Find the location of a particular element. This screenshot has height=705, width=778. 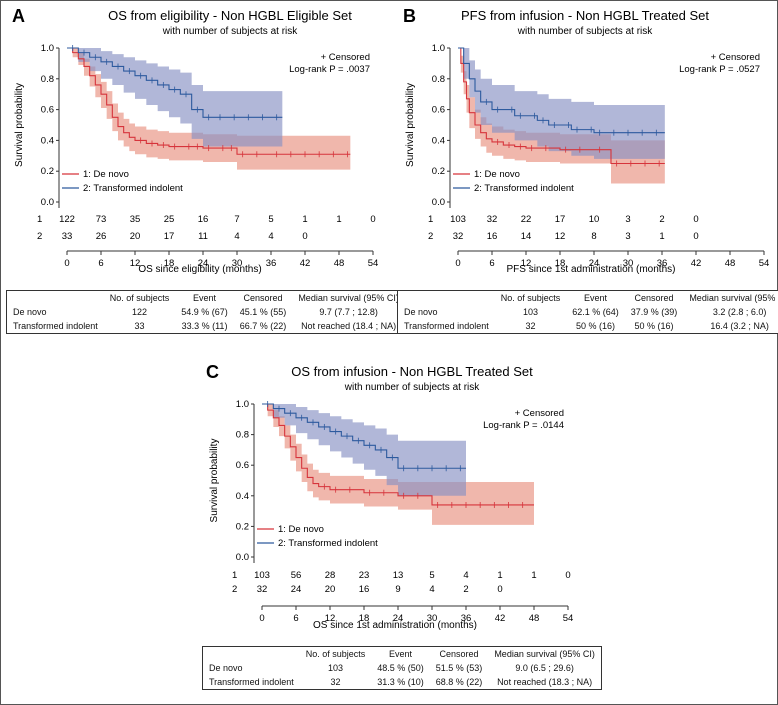

table-cell: 33 is located at coordinates (139, 326).